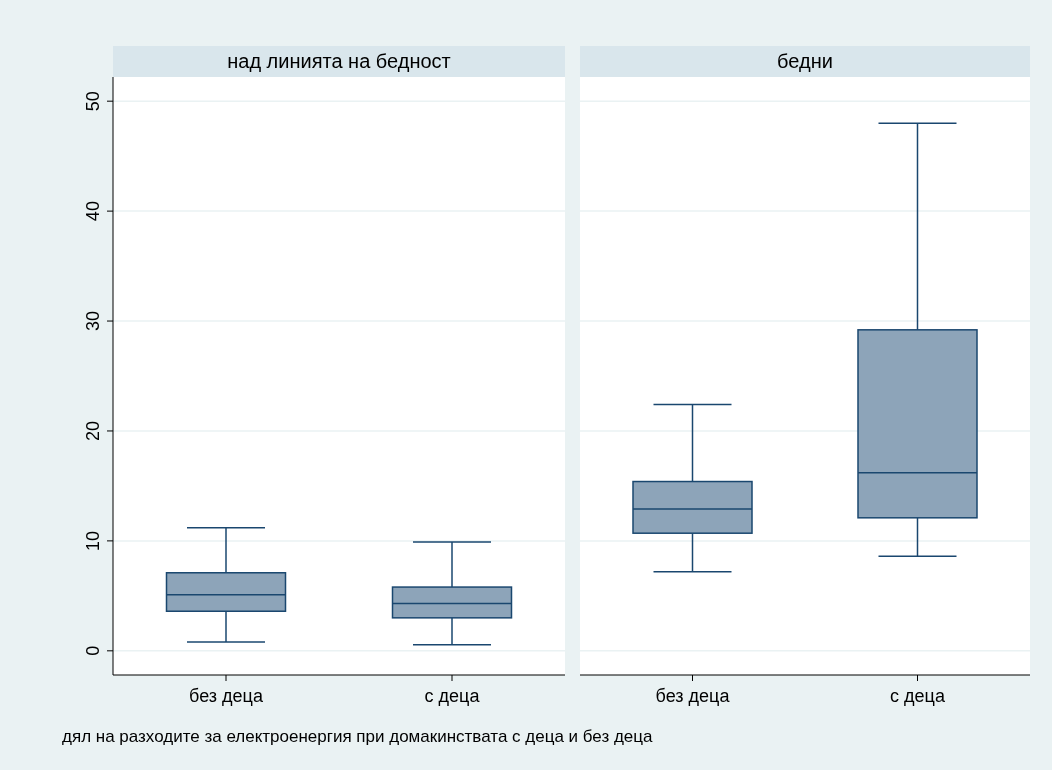 Image resolution: width=1052 pixels, height=770 pixels. I want to click on y-tick-label: 40, so click(93, 211).